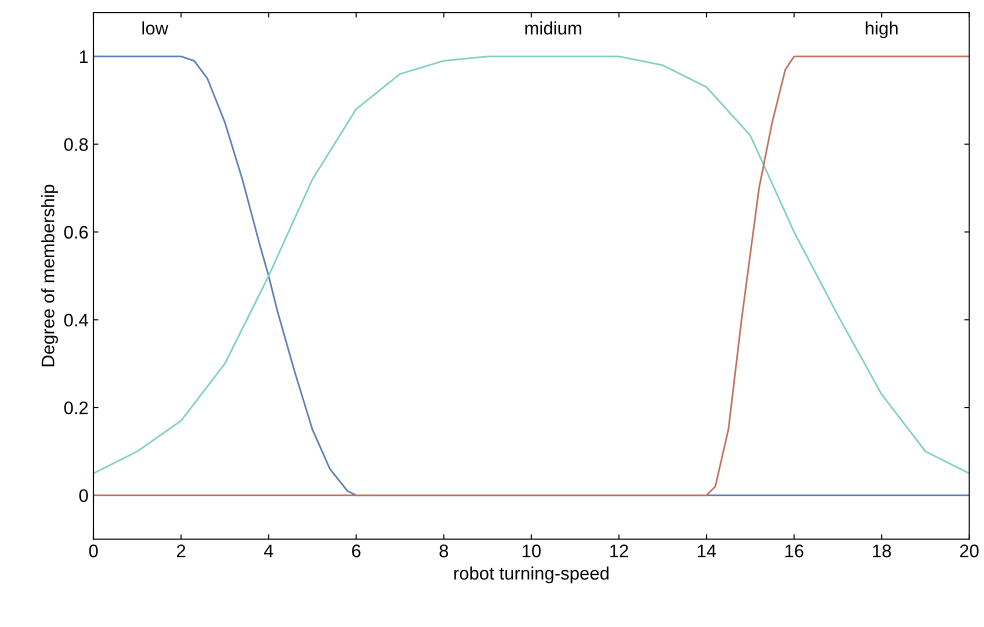  I want to click on series-label: low, so click(155, 28).